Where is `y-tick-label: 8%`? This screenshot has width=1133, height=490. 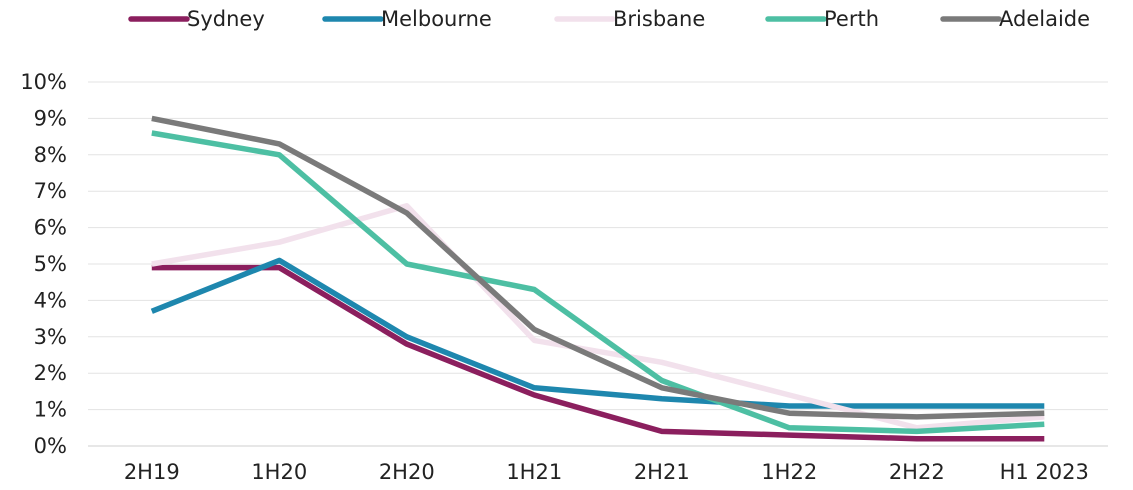 y-tick-label: 8% is located at coordinates (50, 155).